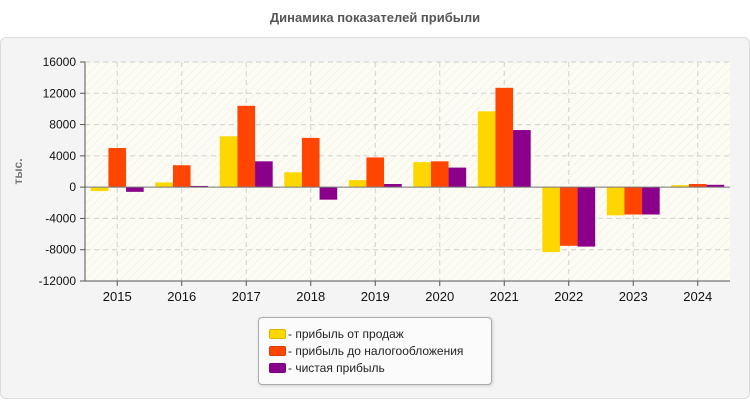 This screenshot has width=750, height=400. Describe the element at coordinates (72, 187) in the screenshot. I see `y-tick-label: 0` at that location.